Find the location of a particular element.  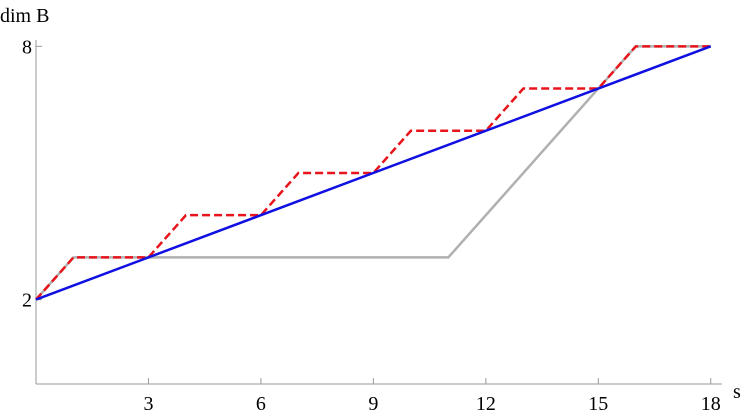

y-tick-label: 2 is located at coordinates (27, 301).